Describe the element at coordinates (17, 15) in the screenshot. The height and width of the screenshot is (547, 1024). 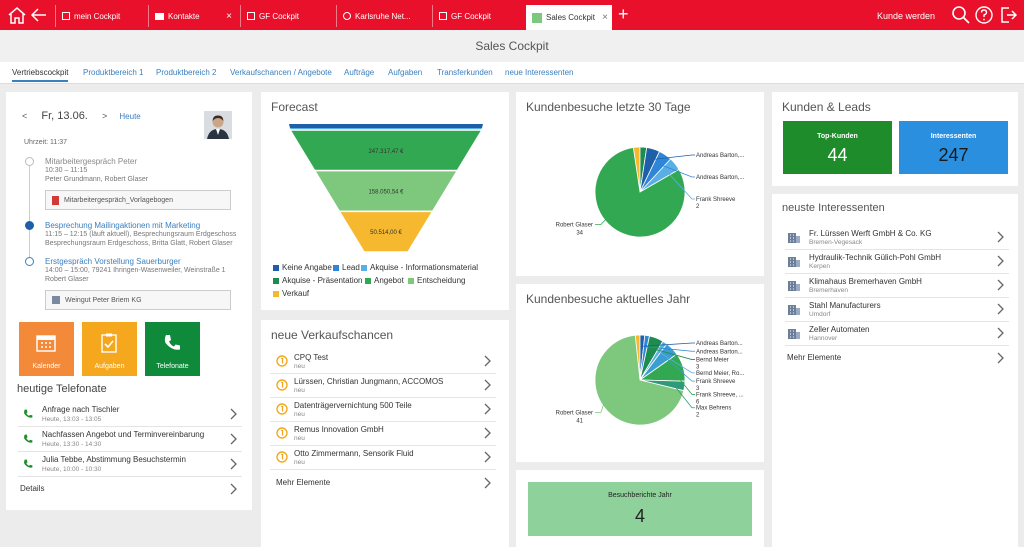
I see `home-icon` at that location.